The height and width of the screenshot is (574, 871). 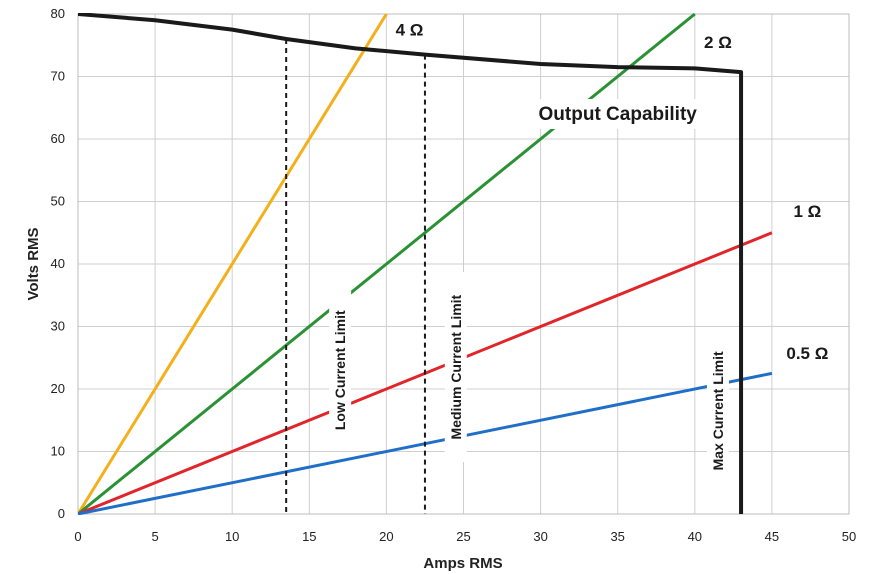 What do you see at coordinates (617, 536) in the screenshot?
I see `x-tick-label: 35` at bounding box center [617, 536].